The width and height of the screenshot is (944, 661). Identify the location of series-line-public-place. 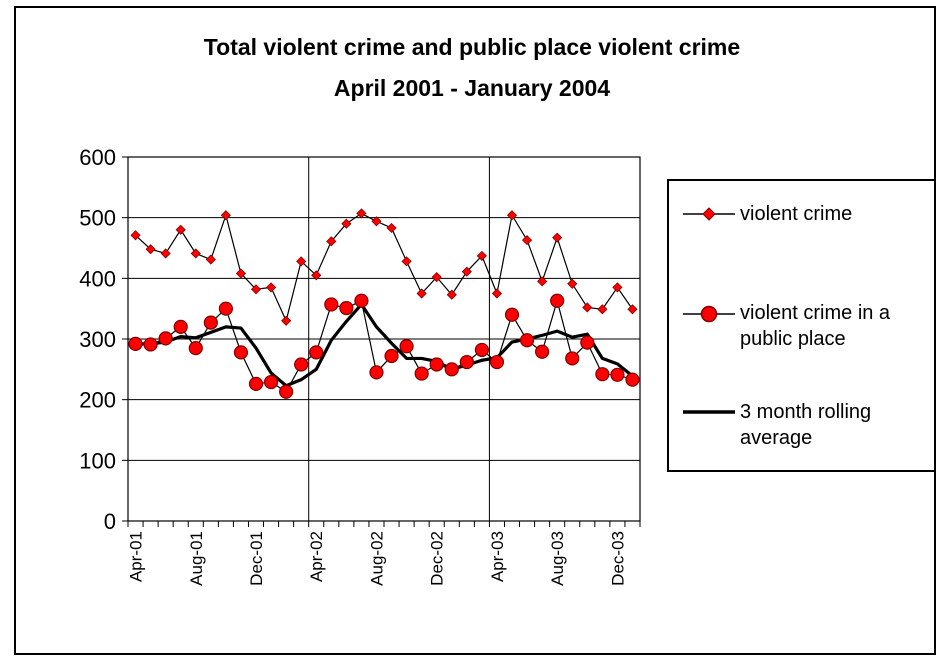
(384, 345).